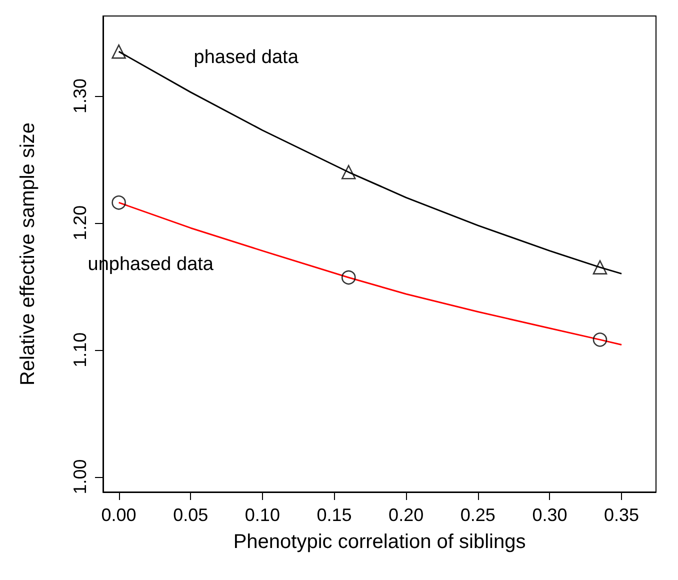 The width and height of the screenshot is (678, 580). Describe the element at coordinates (118, 515) in the screenshot. I see `x-tick-label: 0.00` at that location.